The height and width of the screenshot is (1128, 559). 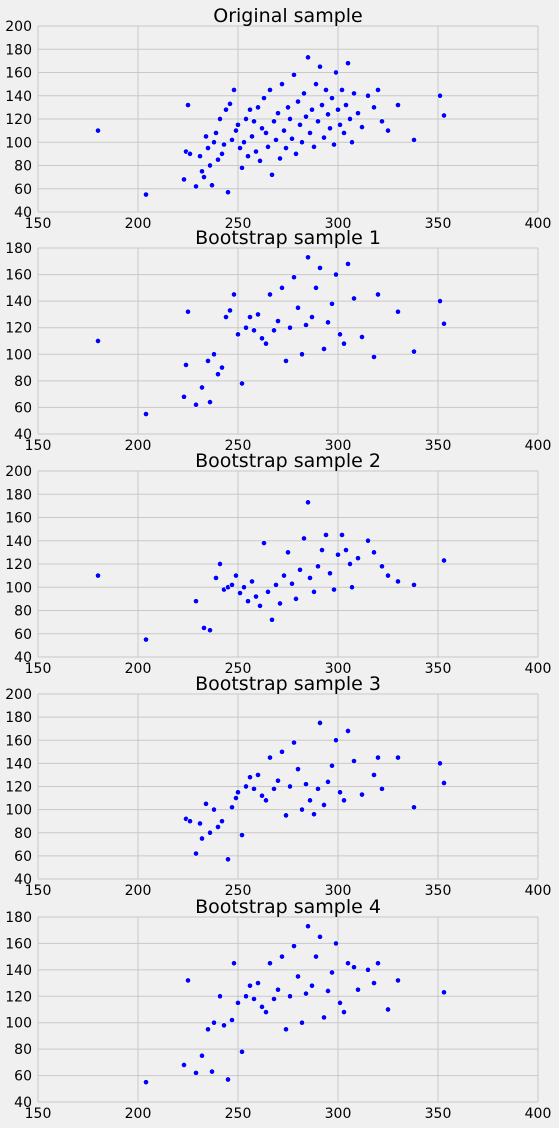 What do you see at coordinates (438, 669) in the screenshot?
I see `x-tick-label: 350` at bounding box center [438, 669].